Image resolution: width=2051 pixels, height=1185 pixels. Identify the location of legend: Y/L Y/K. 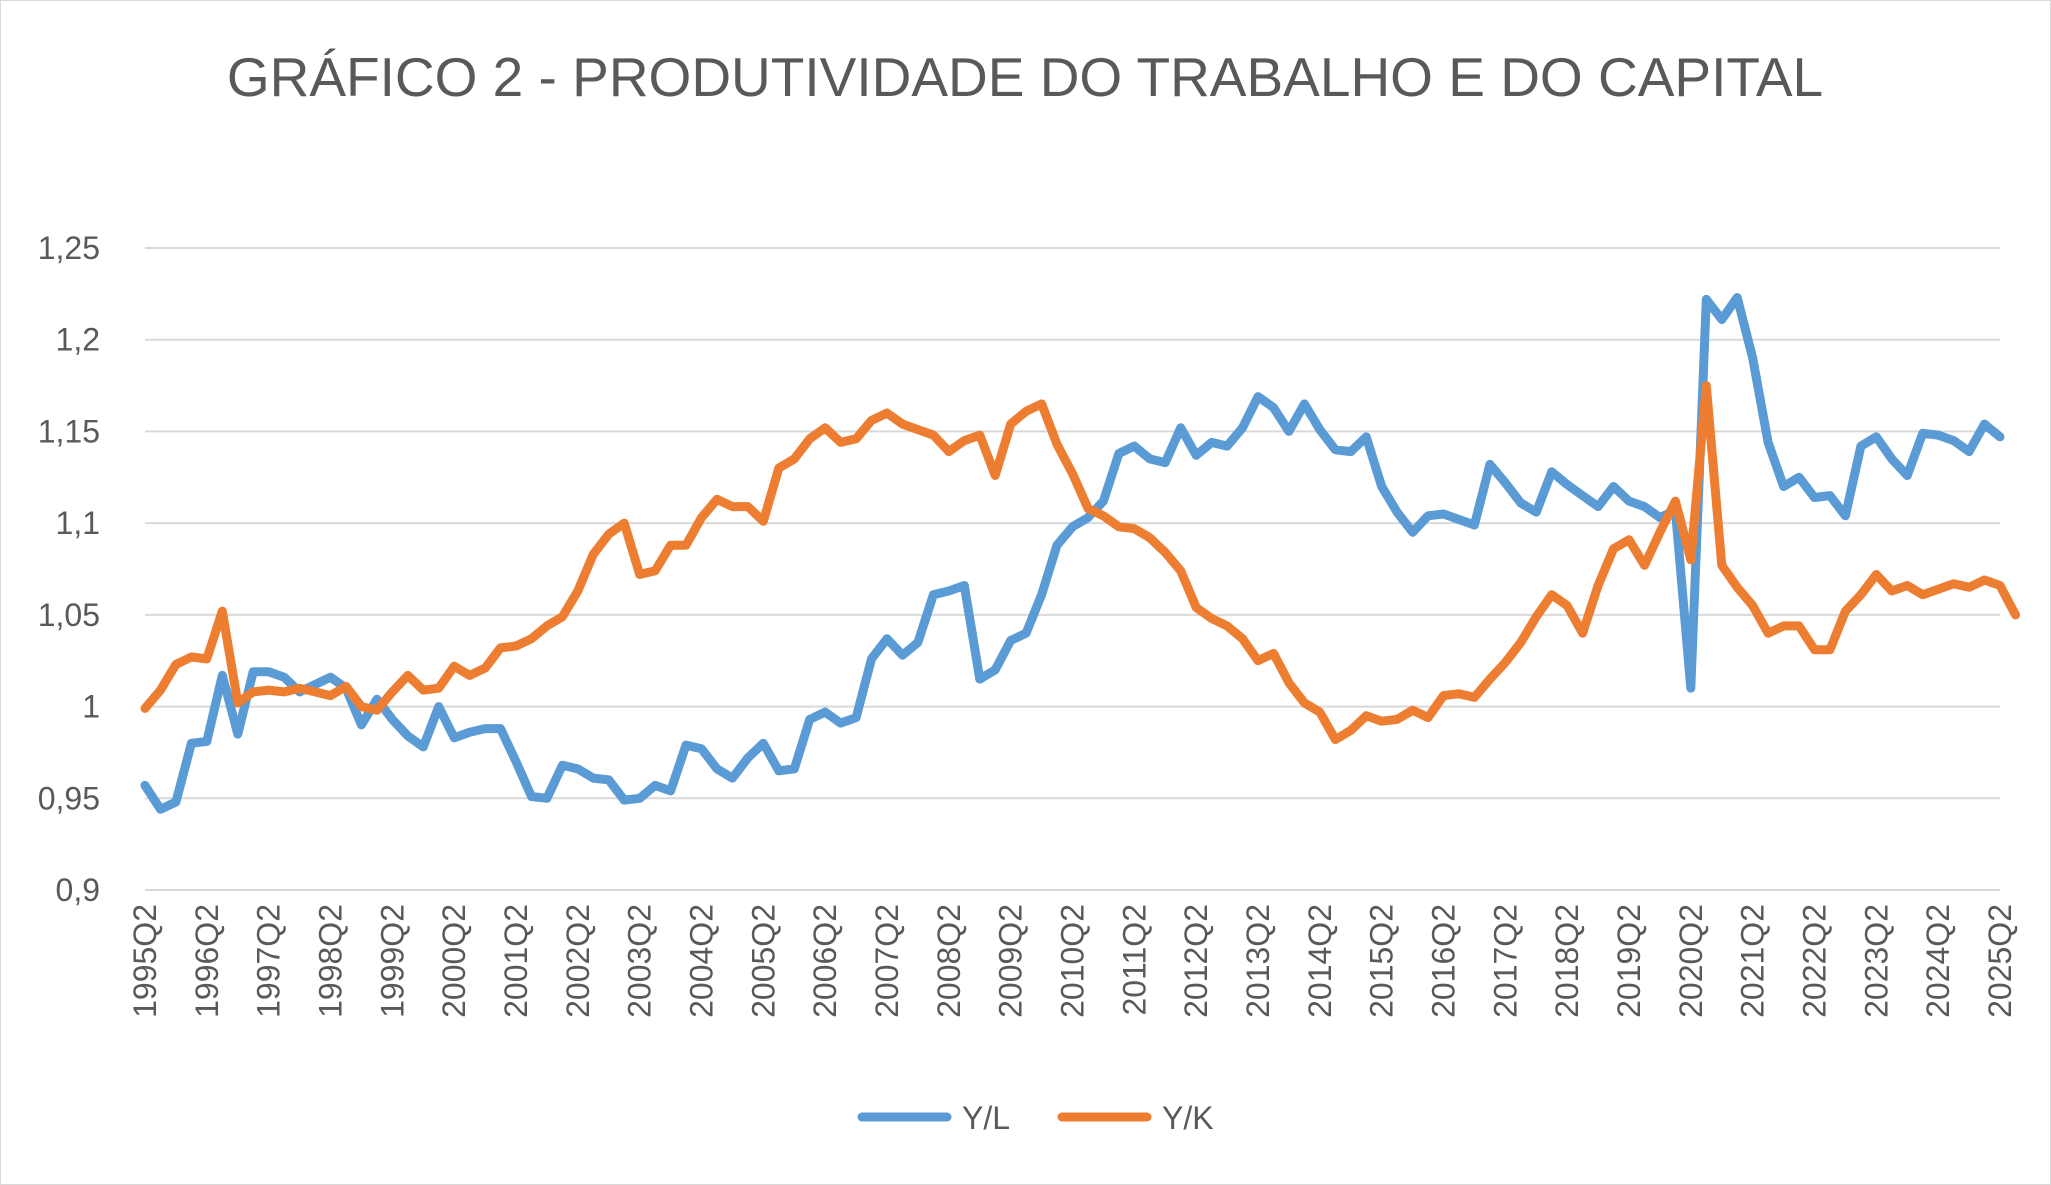
(1035, 1118).